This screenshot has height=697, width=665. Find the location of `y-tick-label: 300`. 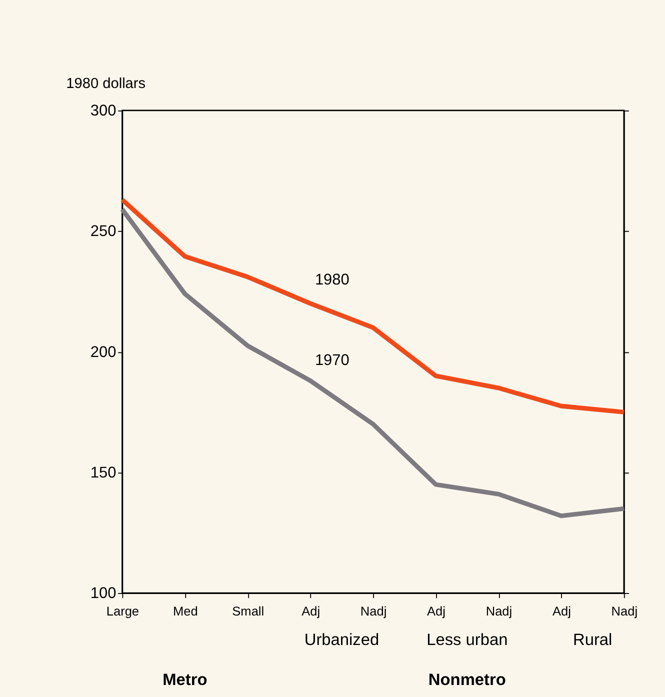

y-tick-label: 300 is located at coordinates (103, 111).